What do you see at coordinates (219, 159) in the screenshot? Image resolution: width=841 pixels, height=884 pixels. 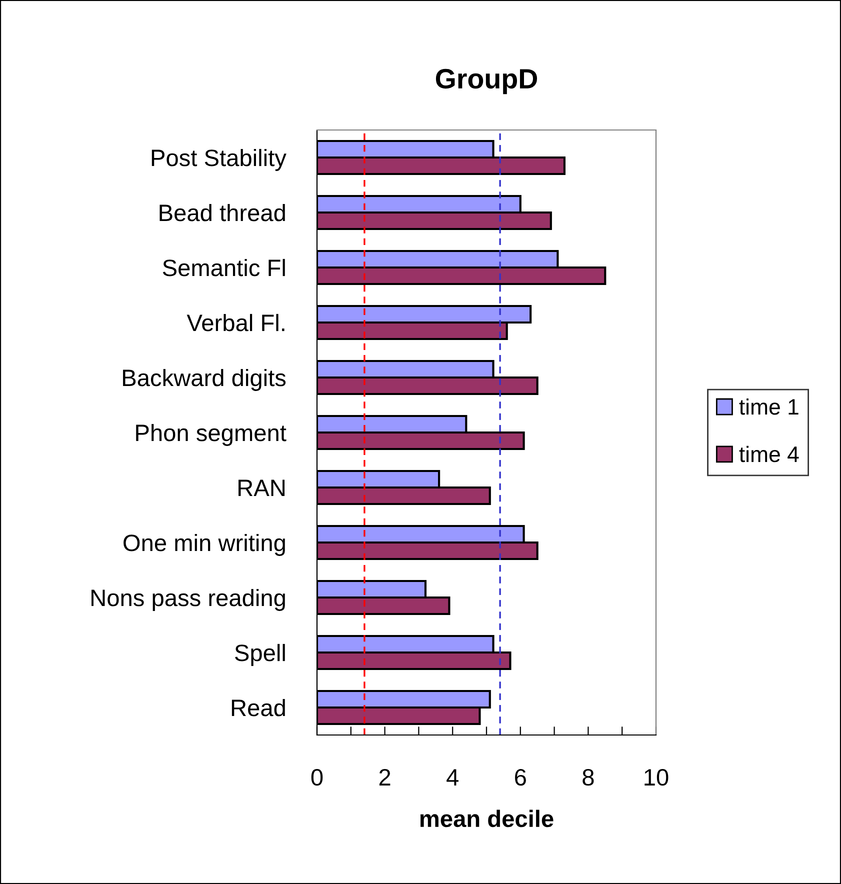 I see `y-tick-label: Post Stability` at bounding box center [219, 159].